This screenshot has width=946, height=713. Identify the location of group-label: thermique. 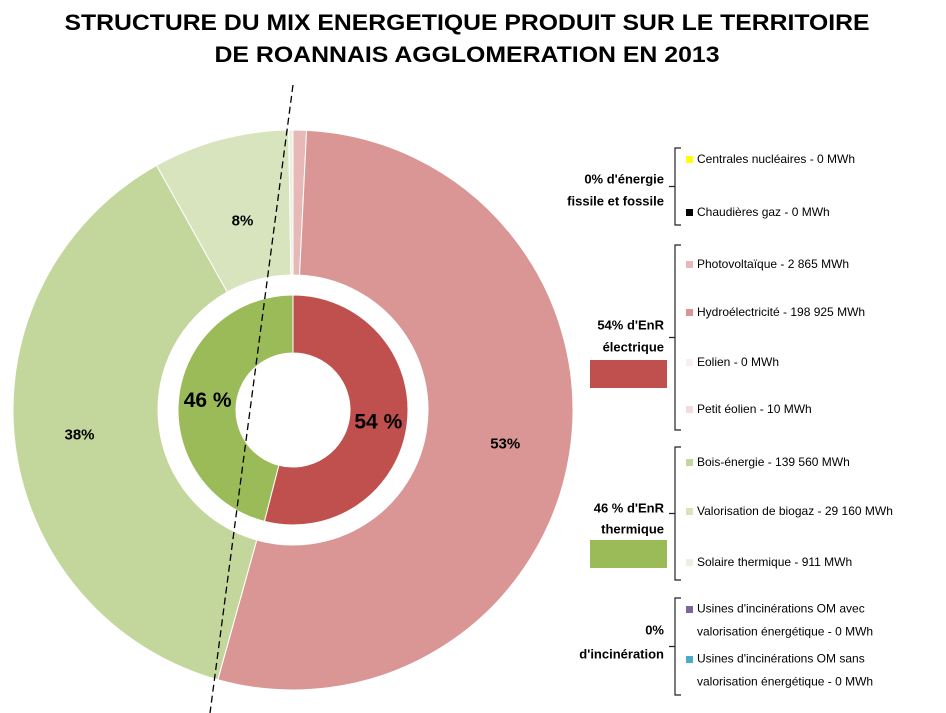
(632, 528).